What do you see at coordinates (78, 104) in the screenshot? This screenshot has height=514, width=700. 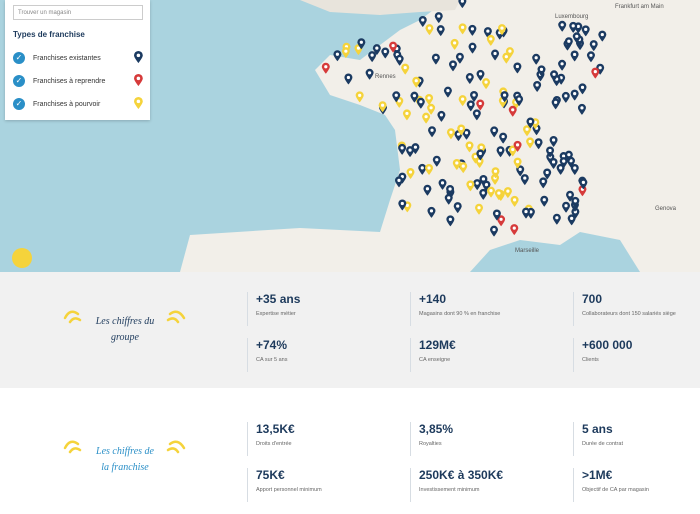 I see `legend-item: ✓ Franchises à pourvoir` at bounding box center [78, 104].